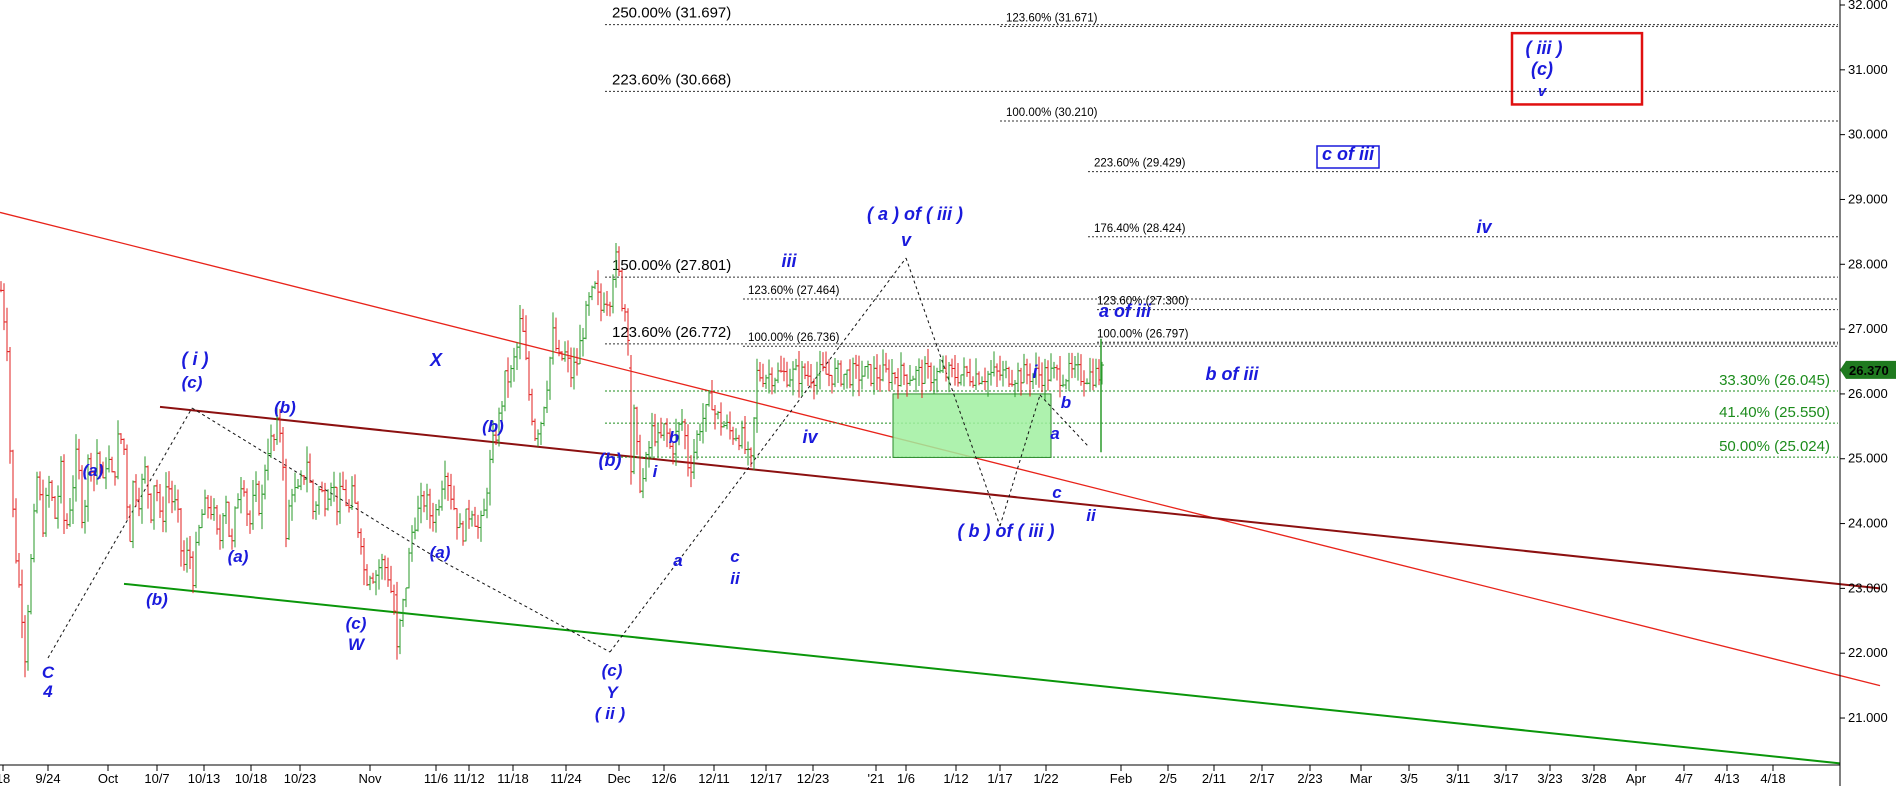  Describe the element at coordinates (1233, 374) in the screenshot. I see `wave-label: b of iii` at that location.